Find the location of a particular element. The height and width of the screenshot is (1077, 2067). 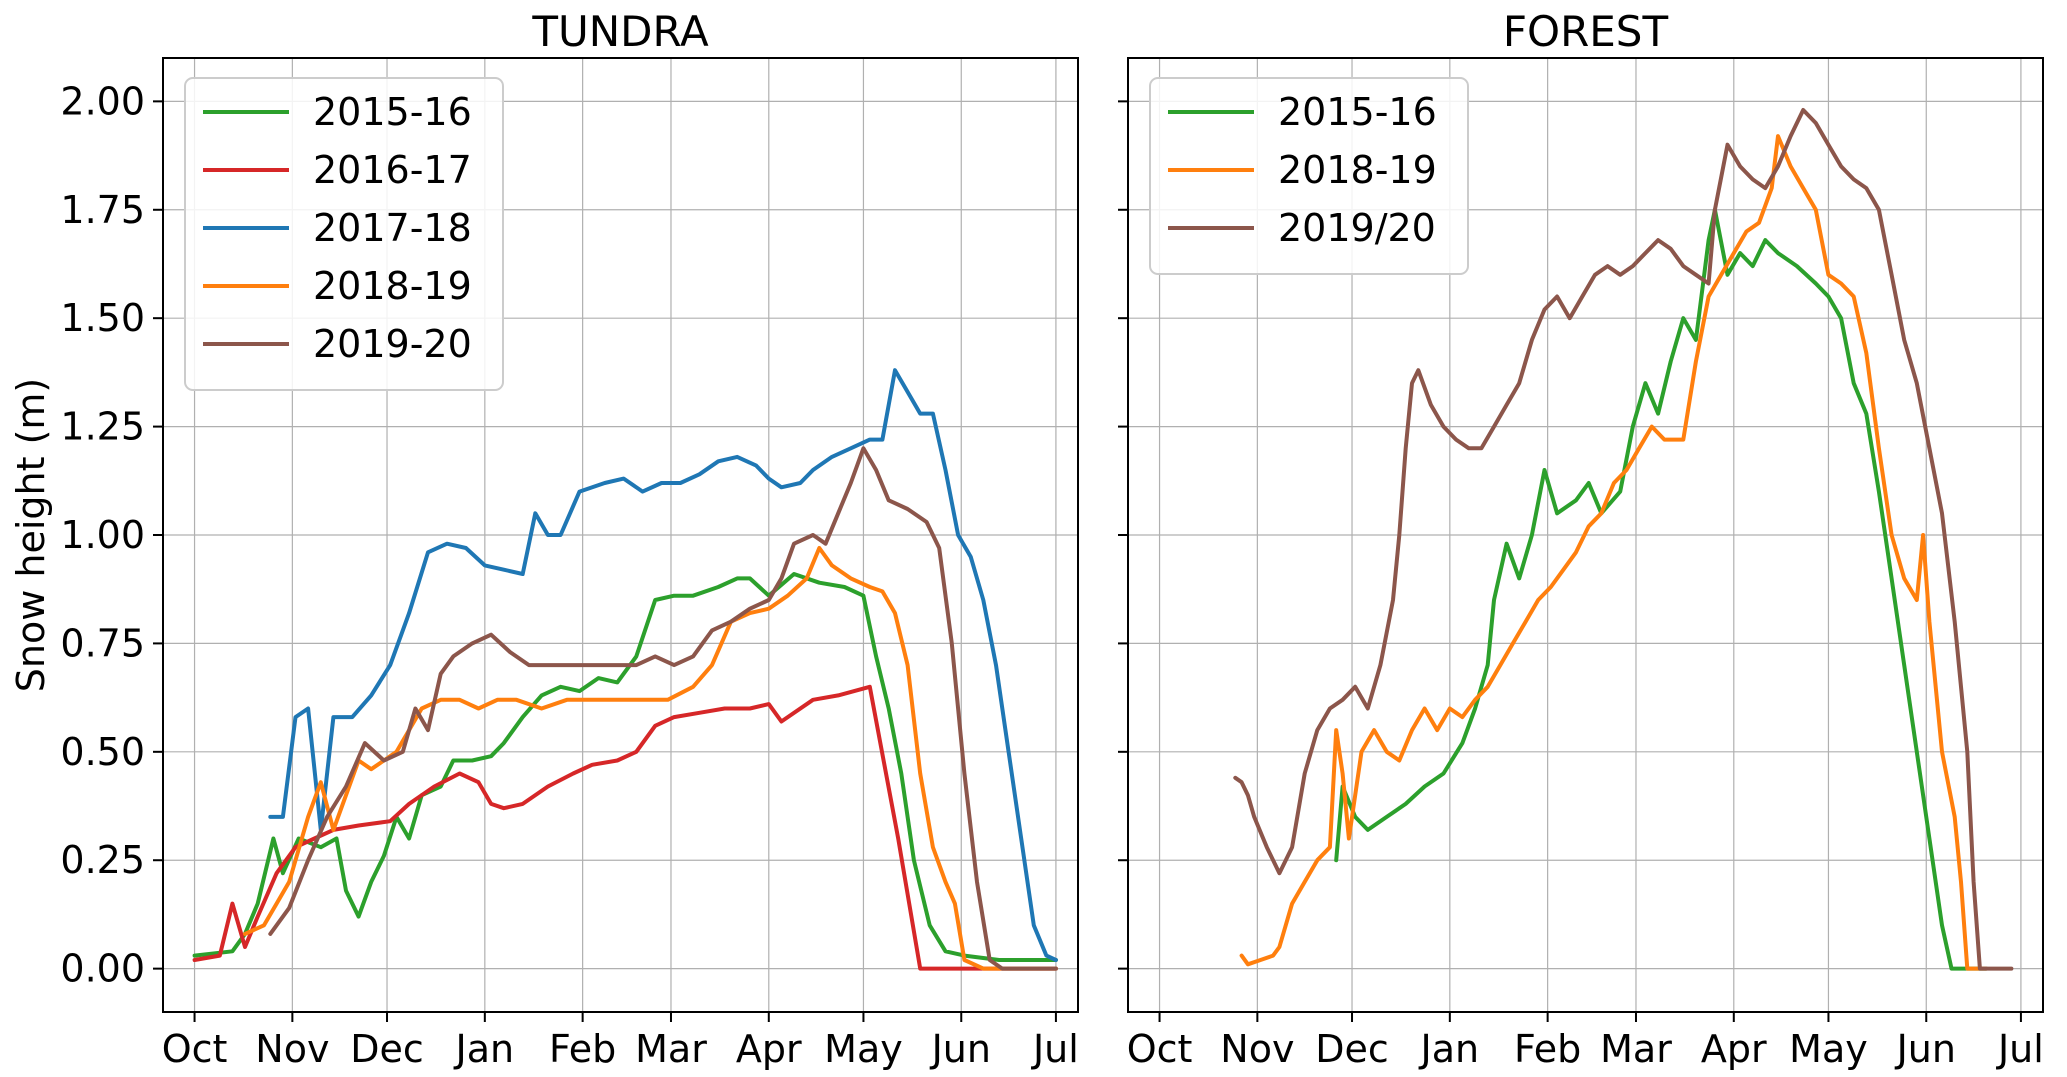

y-tick-label: 0.00 is located at coordinates (102, 969).